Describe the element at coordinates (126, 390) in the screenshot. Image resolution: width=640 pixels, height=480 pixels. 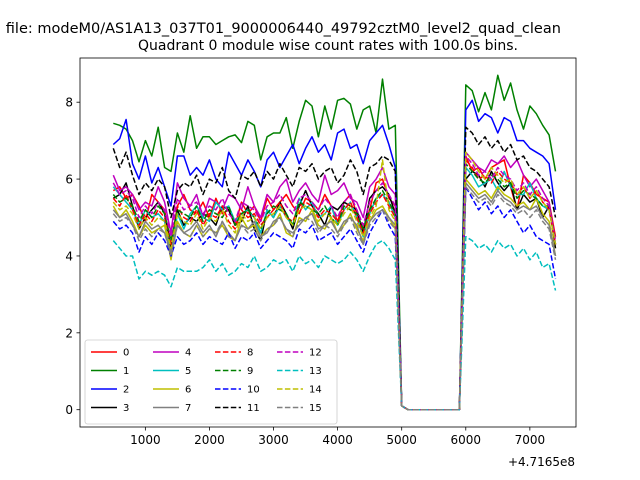
I see `legend-label: 2` at that location.